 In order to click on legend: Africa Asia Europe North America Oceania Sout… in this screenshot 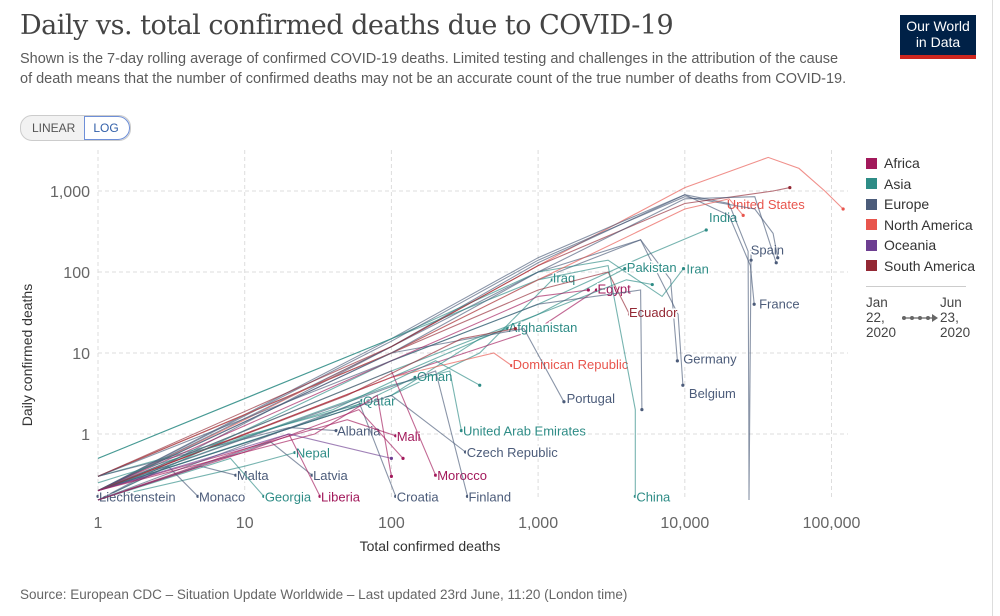, I will do `click(920, 248)`.